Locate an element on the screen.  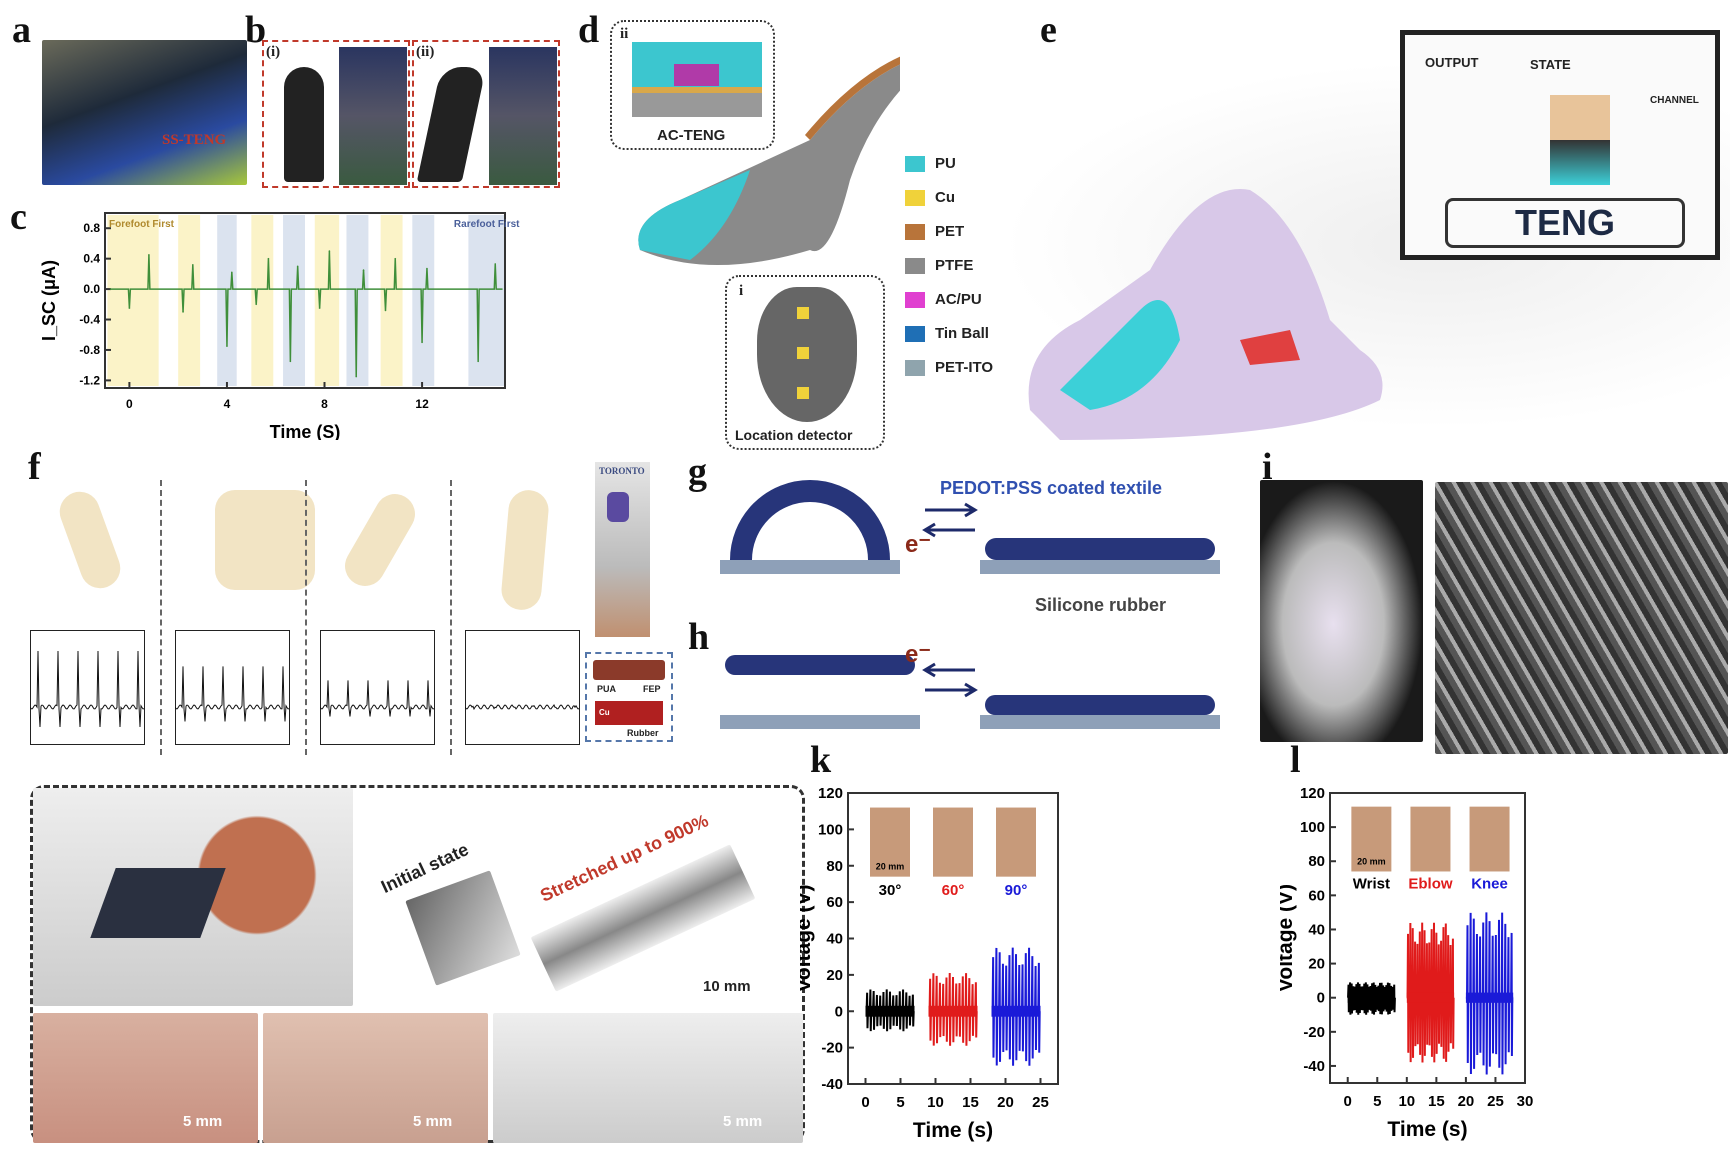
inset-location-detector: i Location detector is located at coordinates (805, 362).